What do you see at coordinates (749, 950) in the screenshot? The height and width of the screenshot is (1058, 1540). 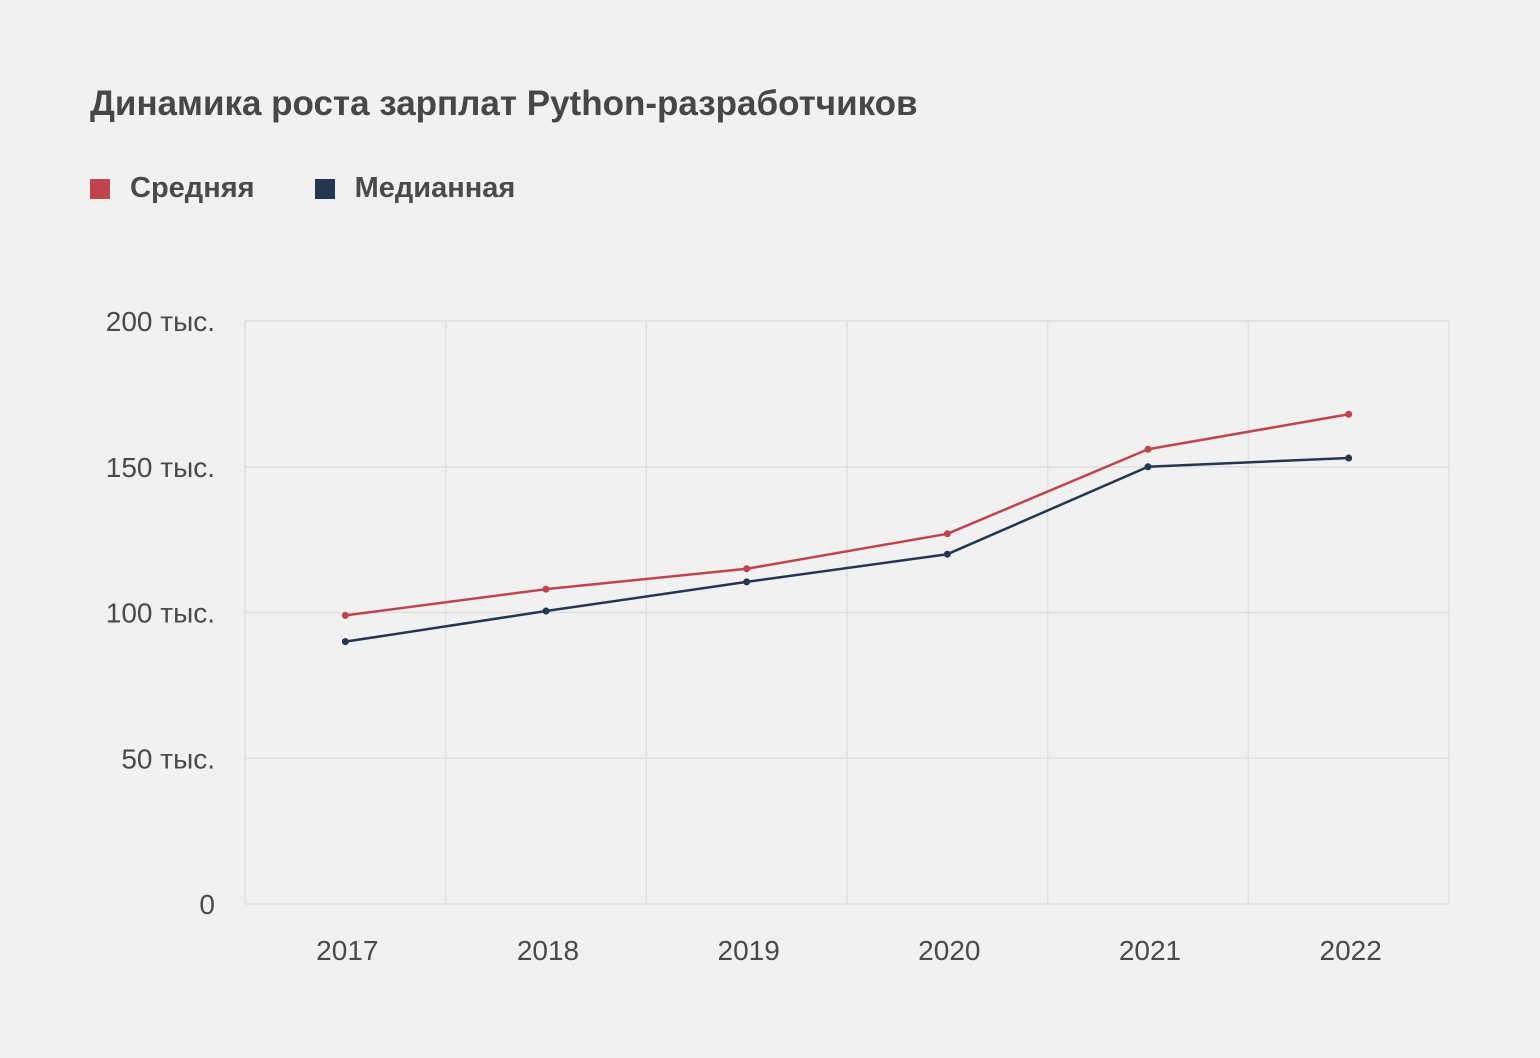 I see `x-tick-label: 2019` at bounding box center [749, 950].